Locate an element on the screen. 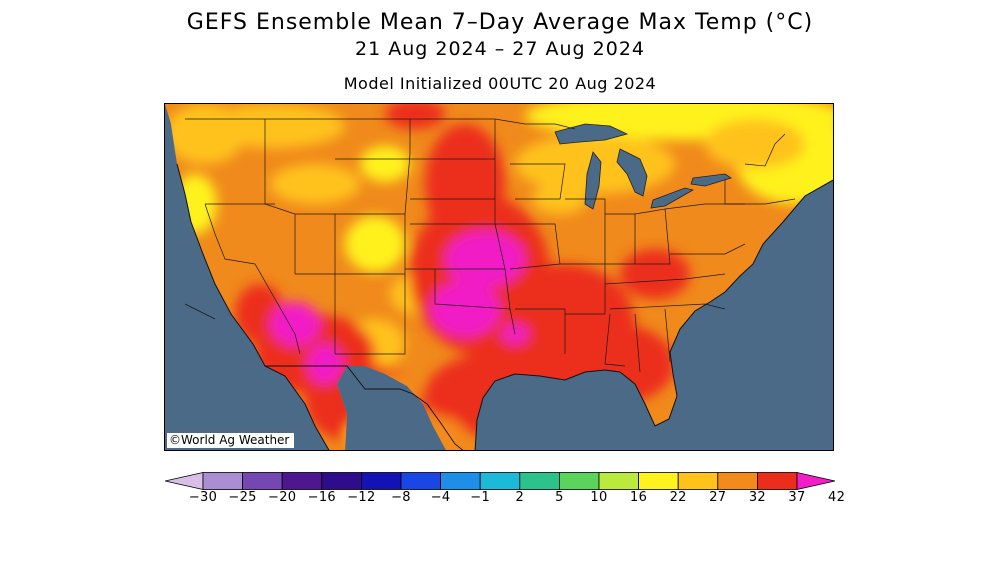 Image resolution: width=1000 pixels, height=562 pixels. legend-tick-label: −1 is located at coordinates (480, 497).